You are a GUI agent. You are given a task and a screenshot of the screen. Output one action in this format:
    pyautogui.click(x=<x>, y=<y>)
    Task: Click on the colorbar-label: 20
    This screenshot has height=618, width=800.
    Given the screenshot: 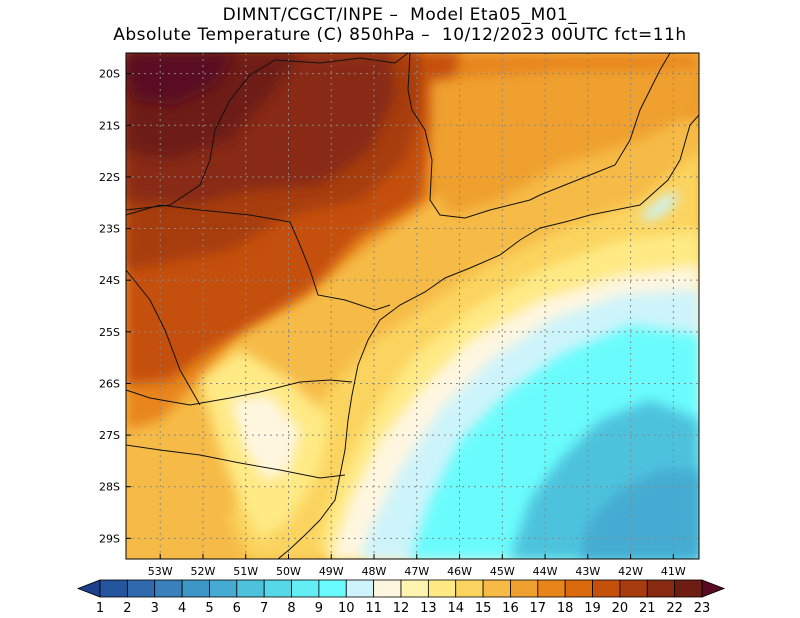 What is the action you would take?
    pyautogui.click(x=620, y=608)
    